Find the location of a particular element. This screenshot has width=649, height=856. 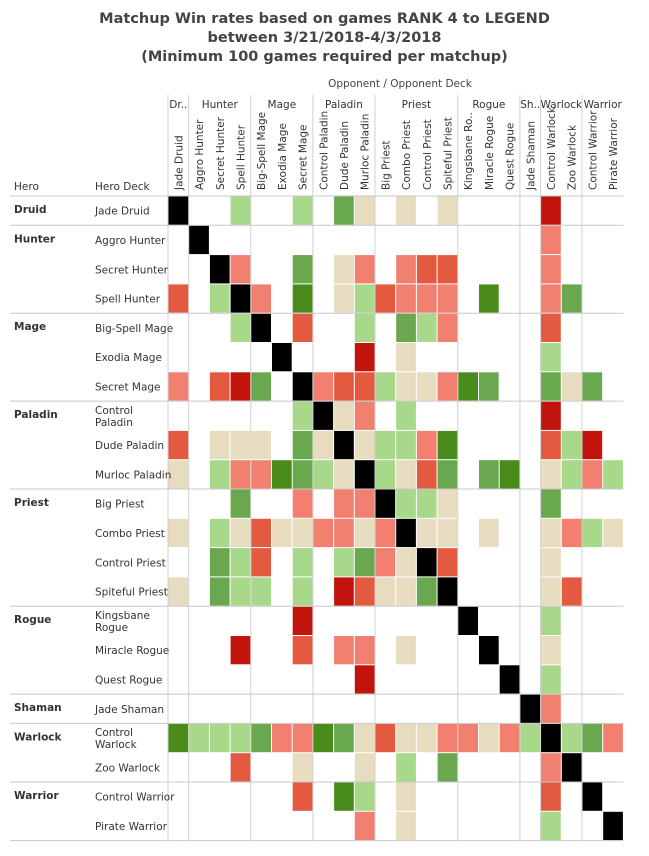

hero-label: Rogue is located at coordinates (32, 620).